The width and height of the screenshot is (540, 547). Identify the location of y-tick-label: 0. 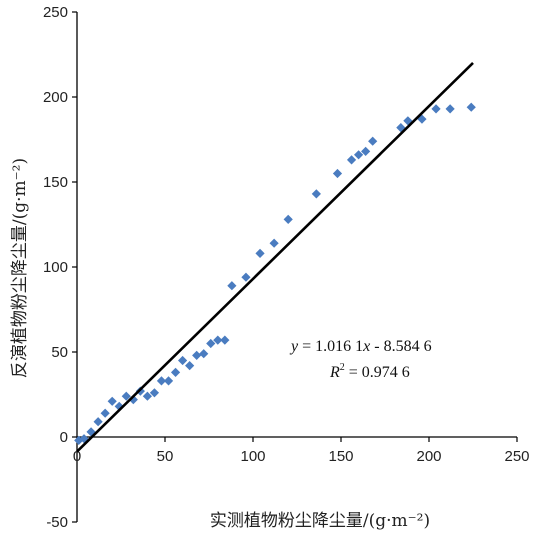
(64, 437).